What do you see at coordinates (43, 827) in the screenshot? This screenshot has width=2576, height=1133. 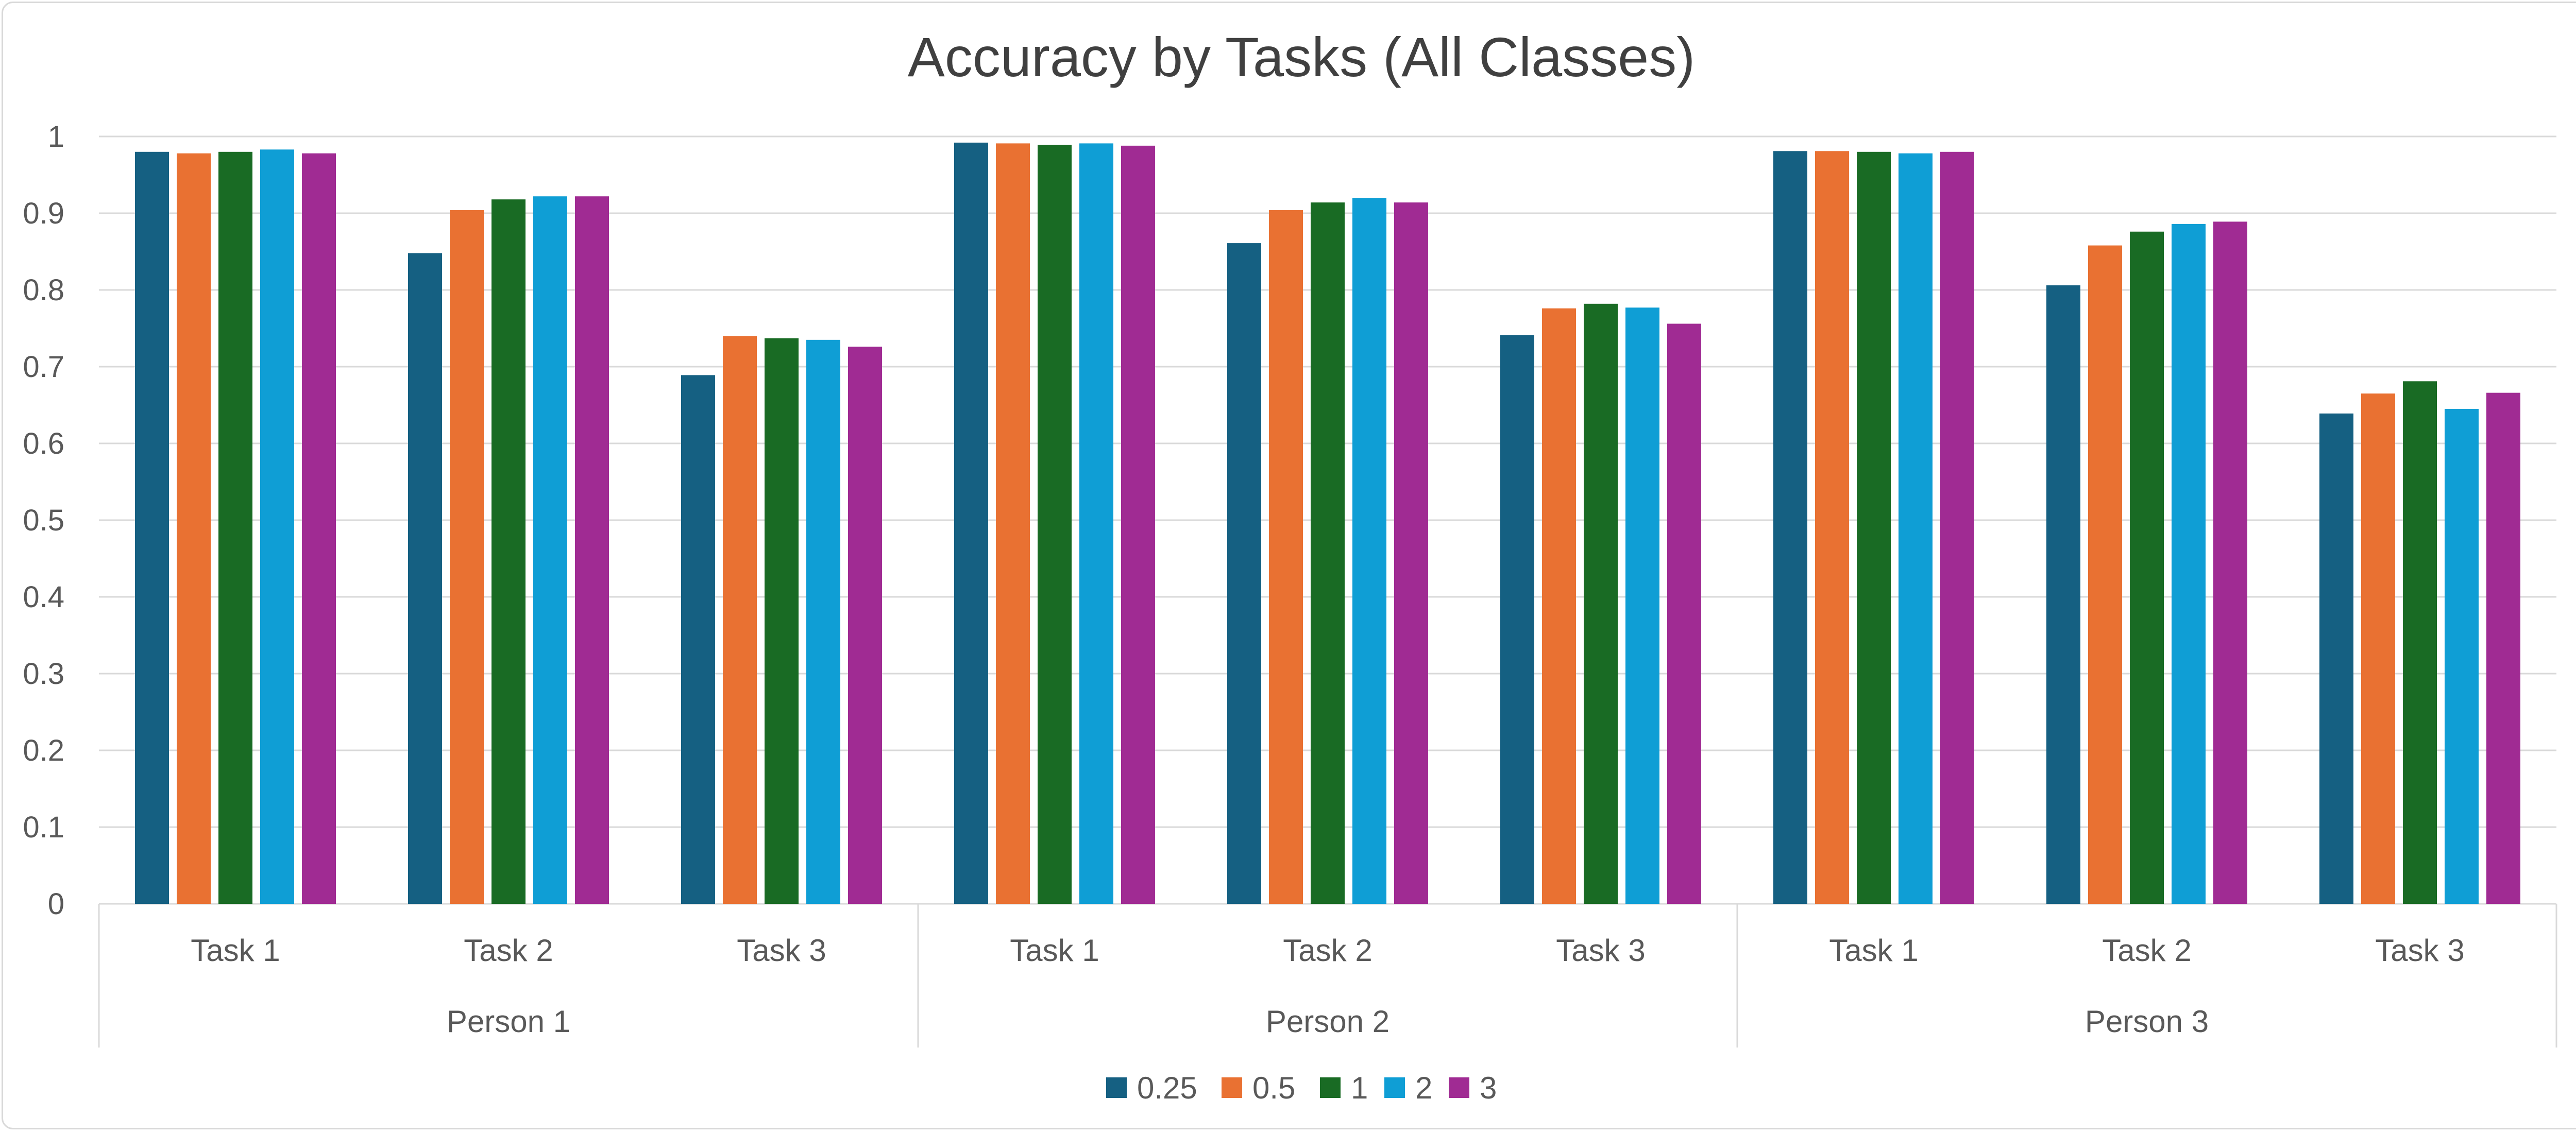 I see `y-tick-label: 0.1` at bounding box center [43, 827].